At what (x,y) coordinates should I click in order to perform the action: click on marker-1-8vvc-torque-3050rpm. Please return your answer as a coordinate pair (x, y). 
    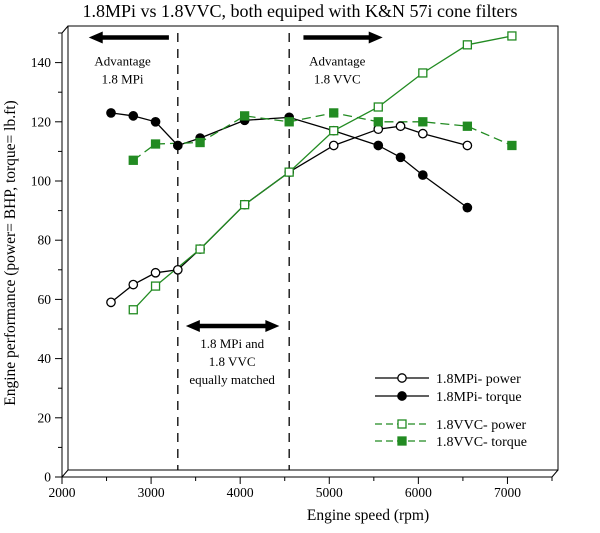
    Looking at the image, I should click on (155, 144).